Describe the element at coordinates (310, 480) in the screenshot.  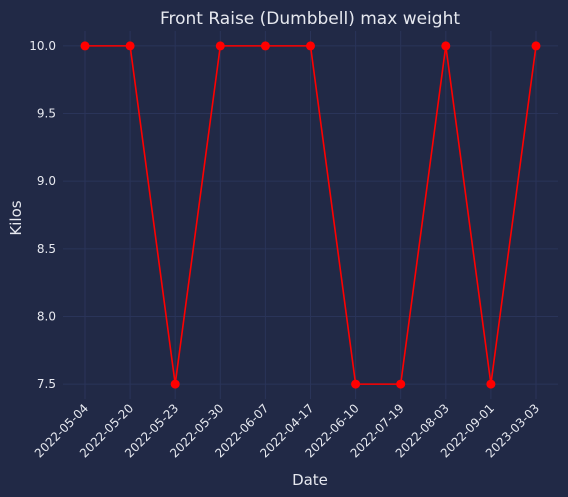
I see `x-axis-label: Date` at that location.